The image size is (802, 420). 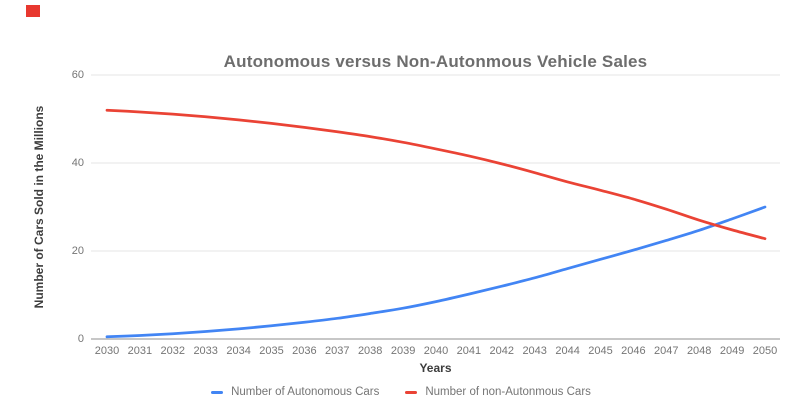 What do you see at coordinates (173, 351) in the screenshot?
I see `x-tick-label: 2032` at bounding box center [173, 351].